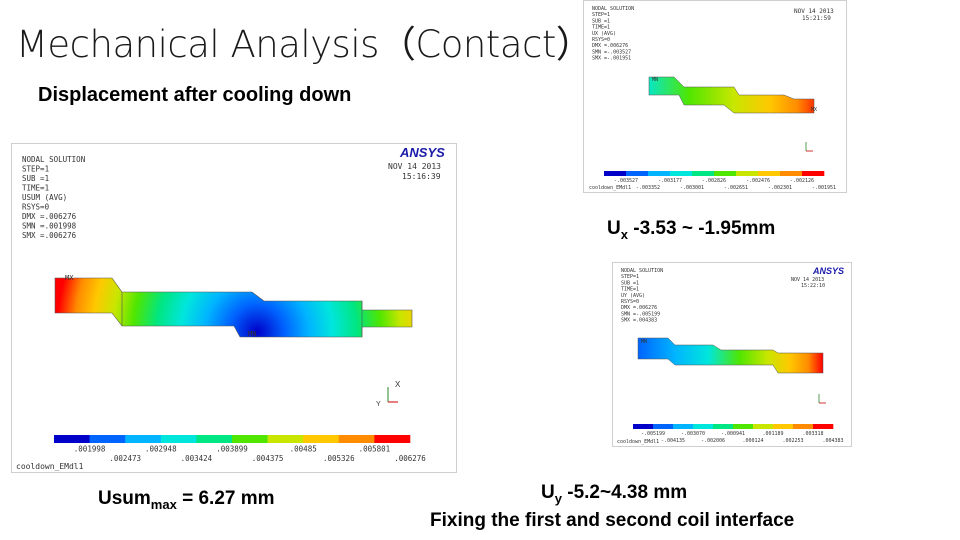 The image size is (960, 540). I want to click on ansys-logo: ANSYS, so click(422, 152).